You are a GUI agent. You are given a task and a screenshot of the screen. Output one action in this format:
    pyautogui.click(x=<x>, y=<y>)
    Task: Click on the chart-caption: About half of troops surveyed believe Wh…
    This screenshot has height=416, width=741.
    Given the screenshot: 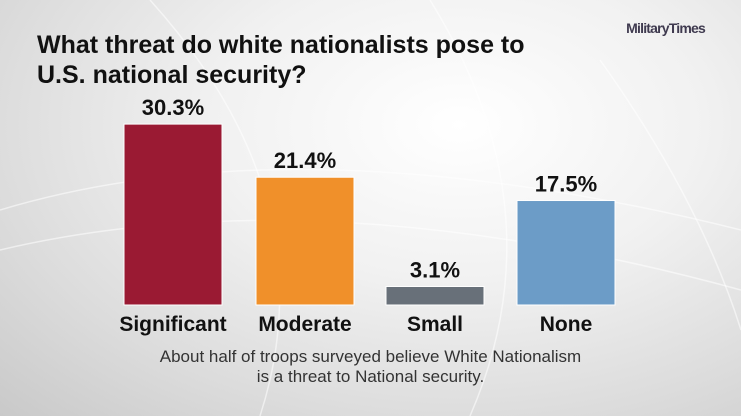 What is the action you would take?
    pyautogui.click(x=370, y=367)
    